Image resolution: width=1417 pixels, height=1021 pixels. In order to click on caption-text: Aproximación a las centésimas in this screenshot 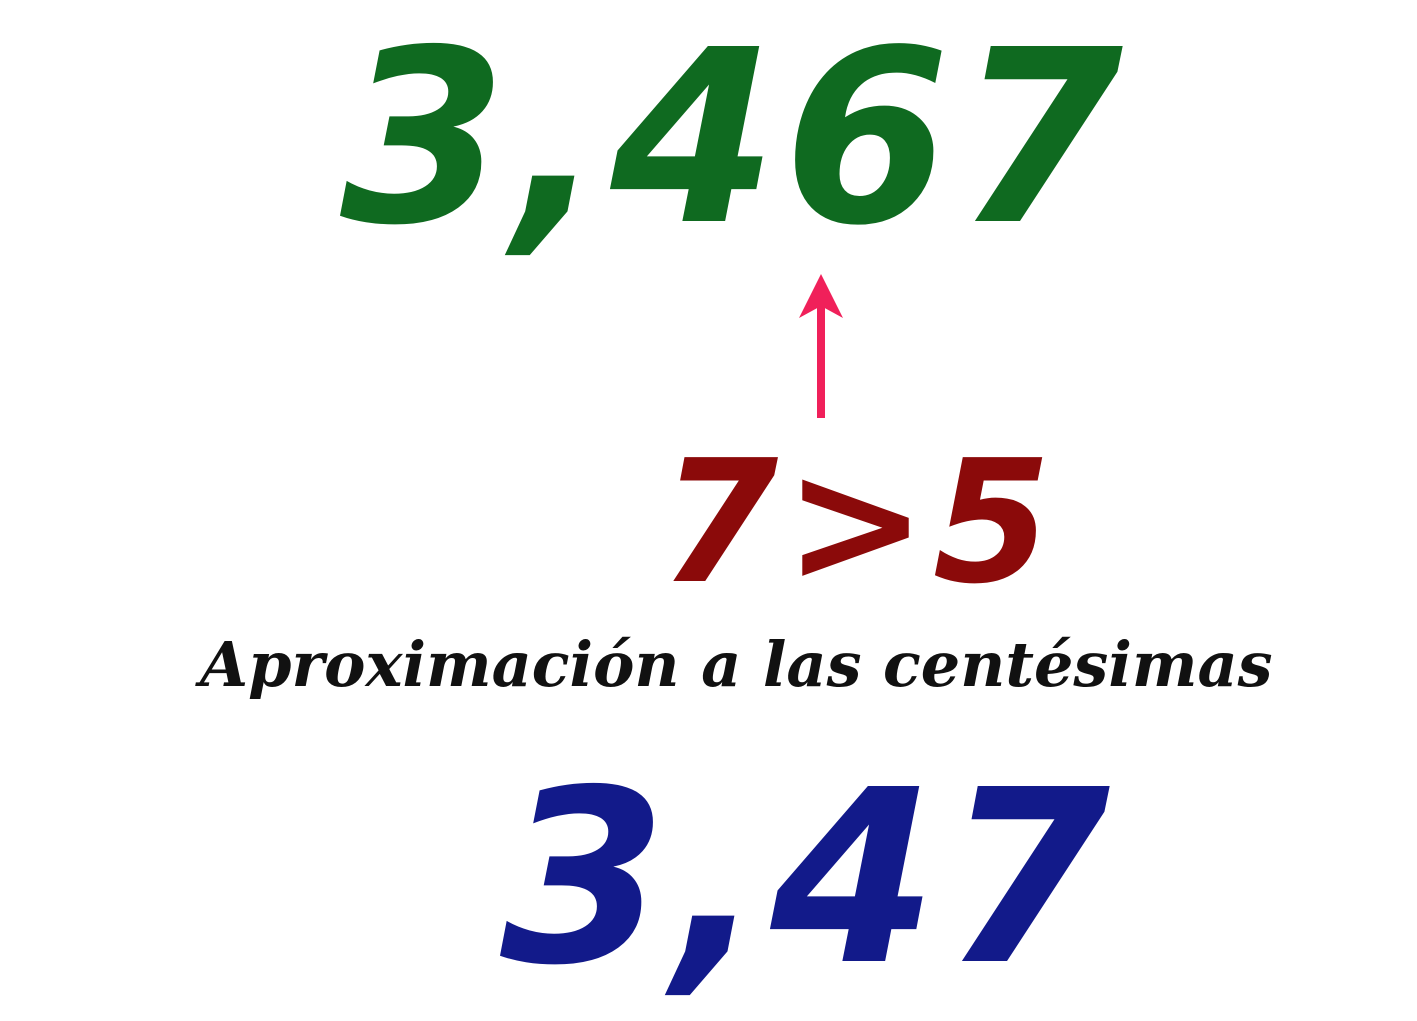, I will do `click(736, 664)`.